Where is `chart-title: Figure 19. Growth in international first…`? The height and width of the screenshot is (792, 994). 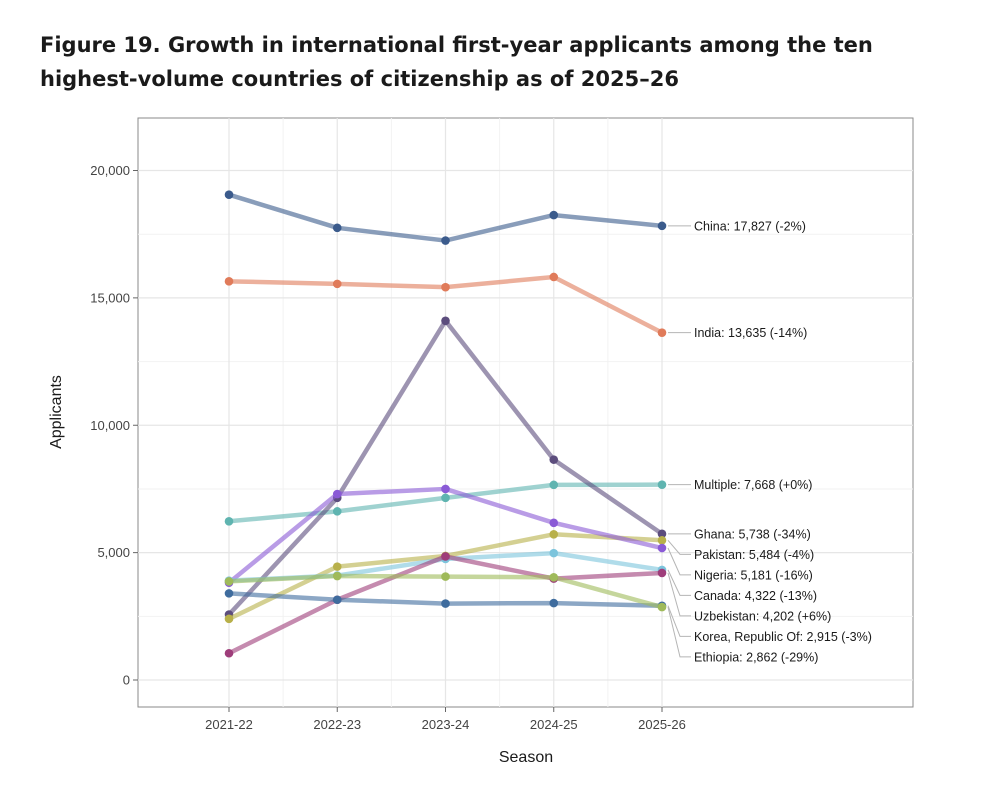
chart-title: Figure 19. Growth in international first… is located at coordinates (456, 62).